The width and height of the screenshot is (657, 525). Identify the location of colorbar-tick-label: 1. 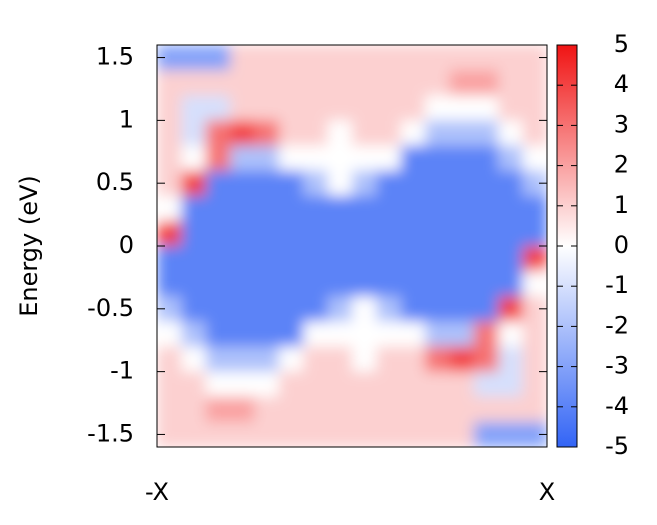
(621, 205).